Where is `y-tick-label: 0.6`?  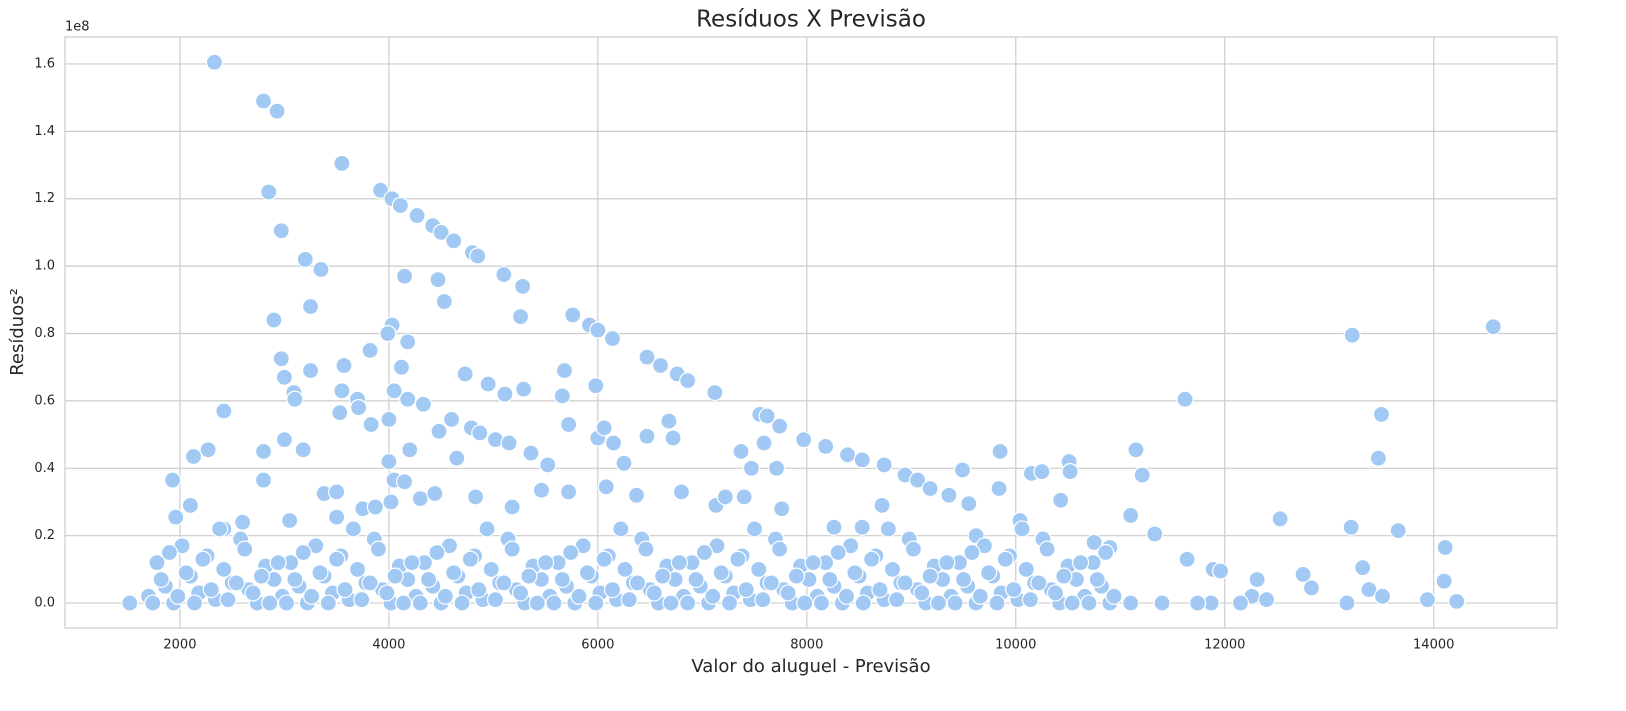
y-tick-label: 0.6 is located at coordinates (44, 400).